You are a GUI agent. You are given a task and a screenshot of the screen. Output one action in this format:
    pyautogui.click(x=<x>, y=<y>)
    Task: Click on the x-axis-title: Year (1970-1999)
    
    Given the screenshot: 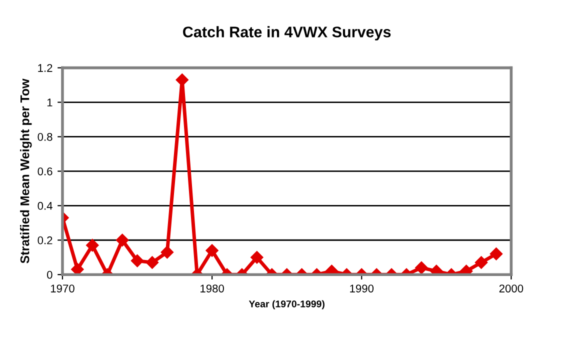 What is the action you would take?
    pyautogui.click(x=286, y=305)
    